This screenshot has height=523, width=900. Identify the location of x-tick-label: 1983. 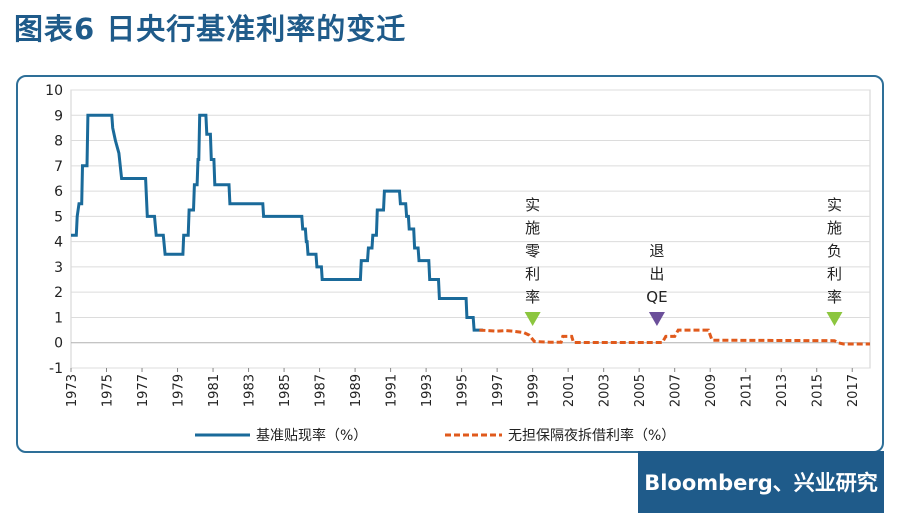
(250, 390).